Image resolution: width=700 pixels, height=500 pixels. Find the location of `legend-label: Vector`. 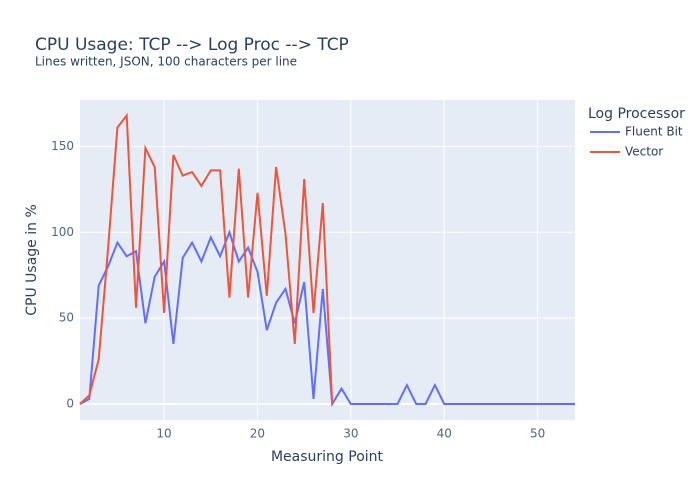

legend-label: Vector is located at coordinates (644, 152).